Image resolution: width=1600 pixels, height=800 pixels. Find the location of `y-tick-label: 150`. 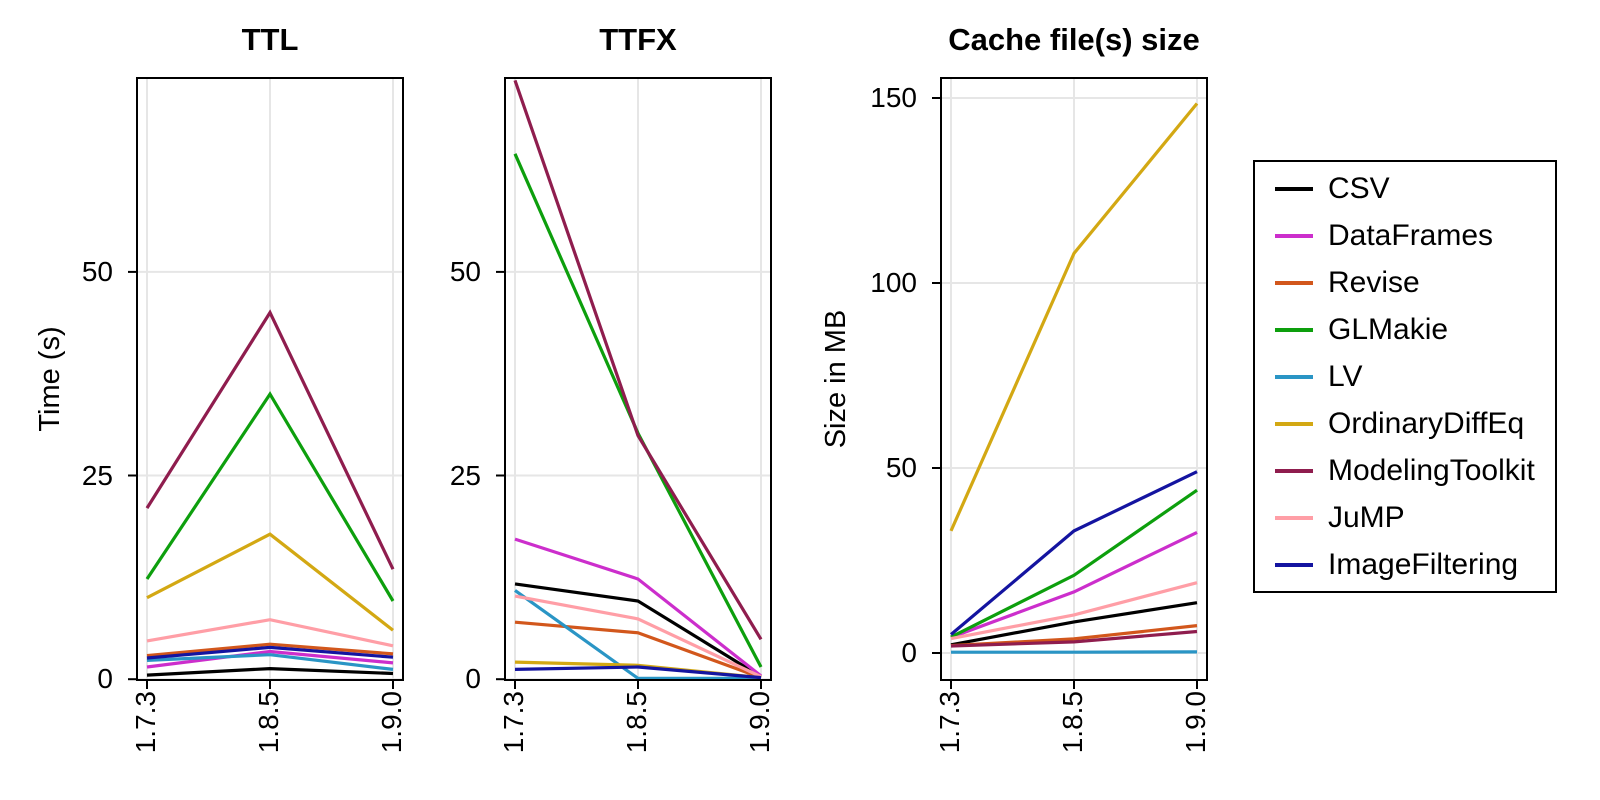

y-tick-label: 150 is located at coordinates (893, 97).